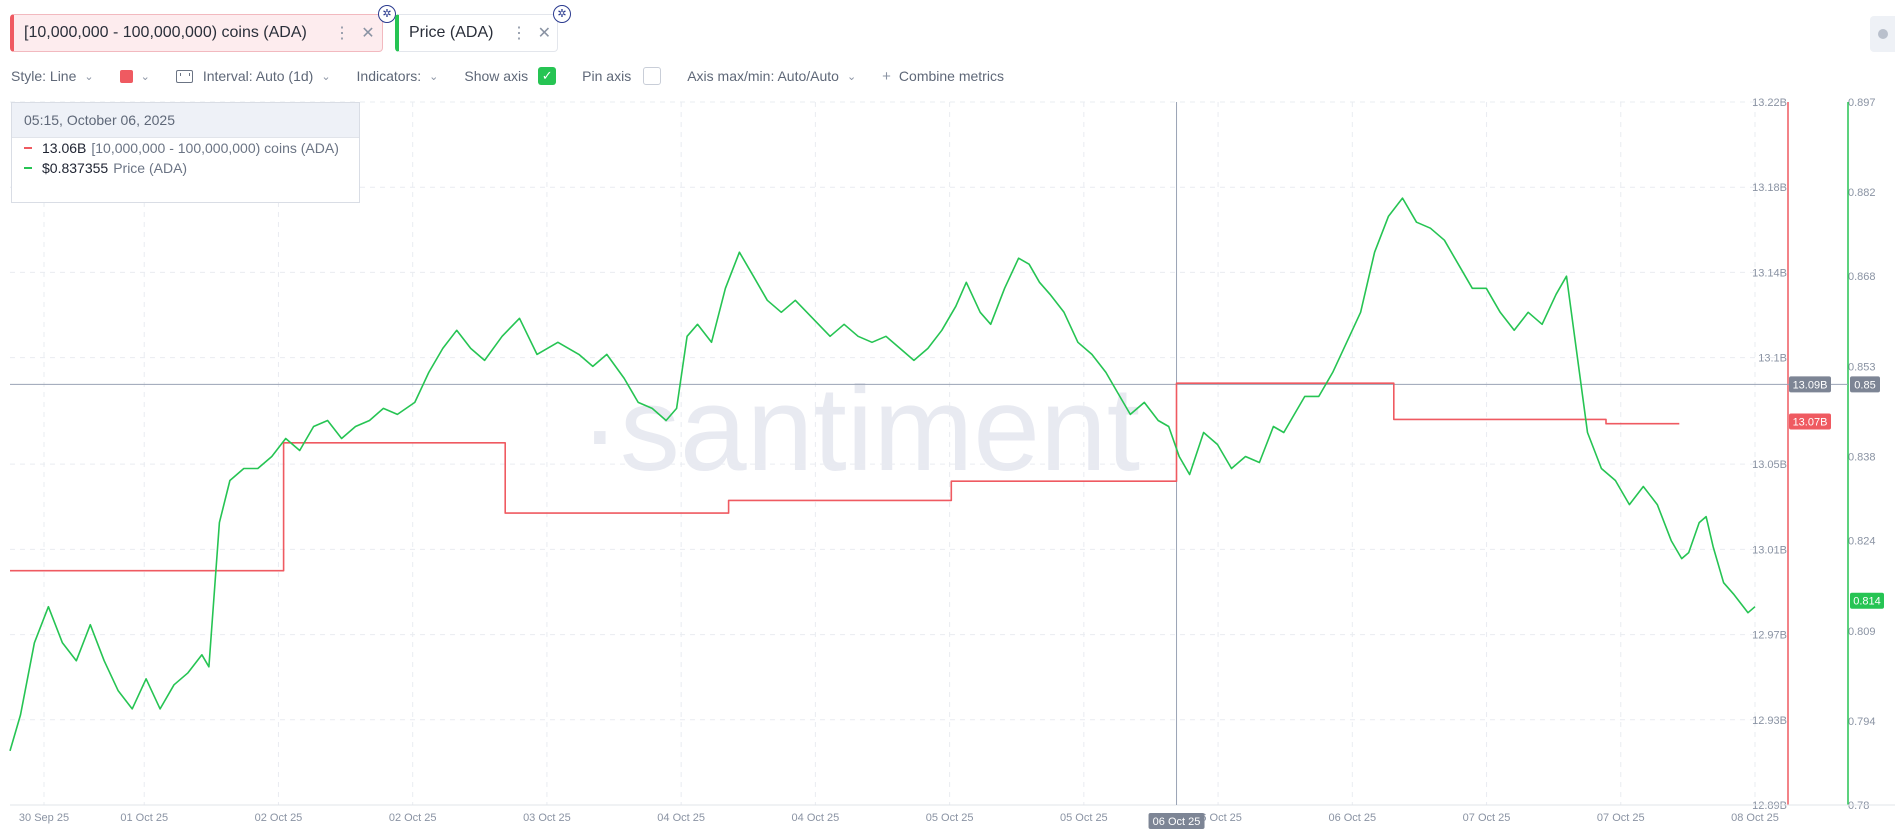 This screenshot has height=840, width=1895. I want to click on crosshair-date-label: 06 Oct 25, so click(1177, 822).